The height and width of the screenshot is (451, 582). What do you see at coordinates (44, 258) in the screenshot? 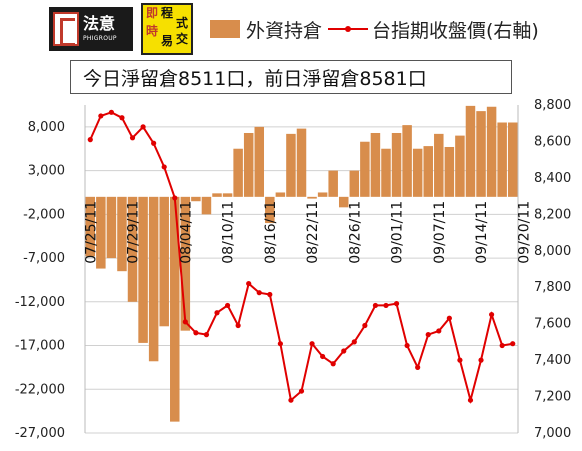
I see `left-tick-label: -7,000` at bounding box center [44, 258].